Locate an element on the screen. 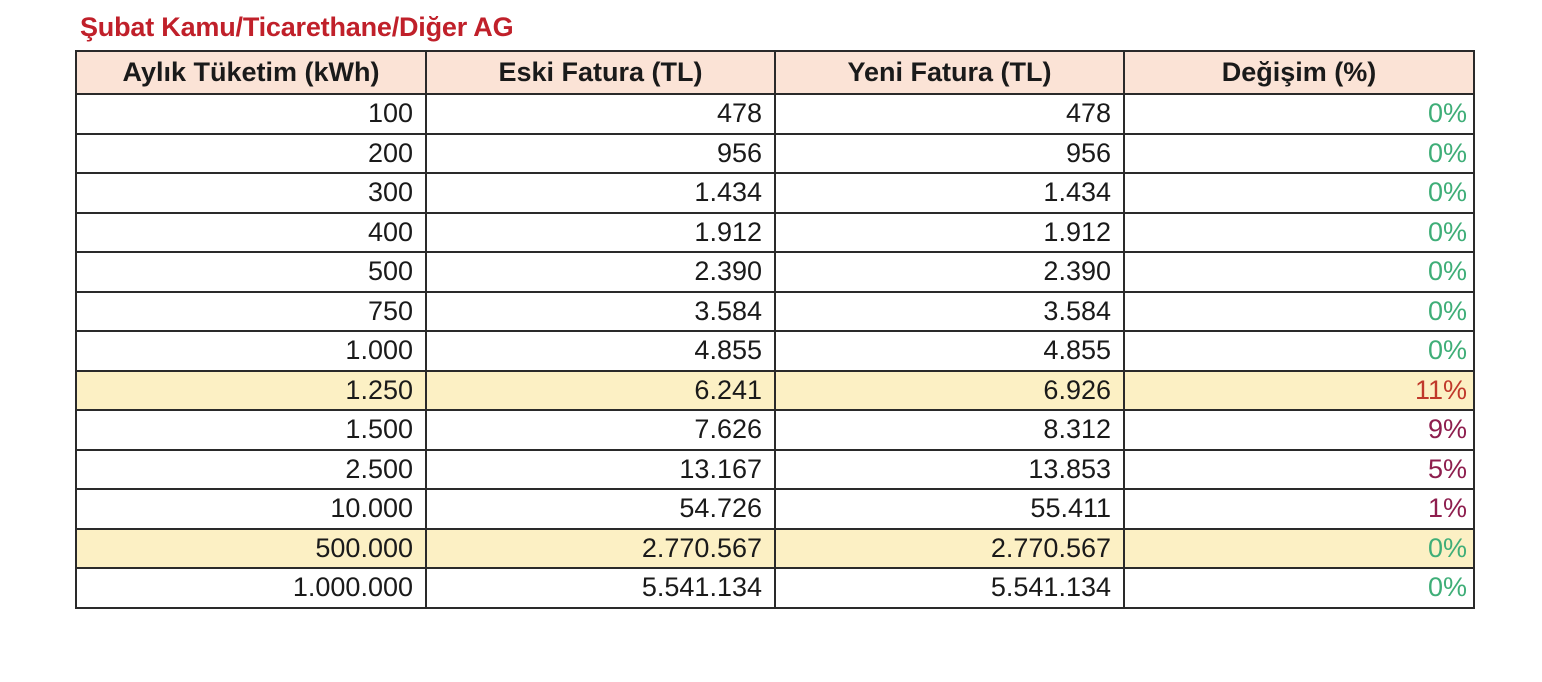  table-row: 1.000 4.855 4.855 0% is located at coordinates (775, 351).